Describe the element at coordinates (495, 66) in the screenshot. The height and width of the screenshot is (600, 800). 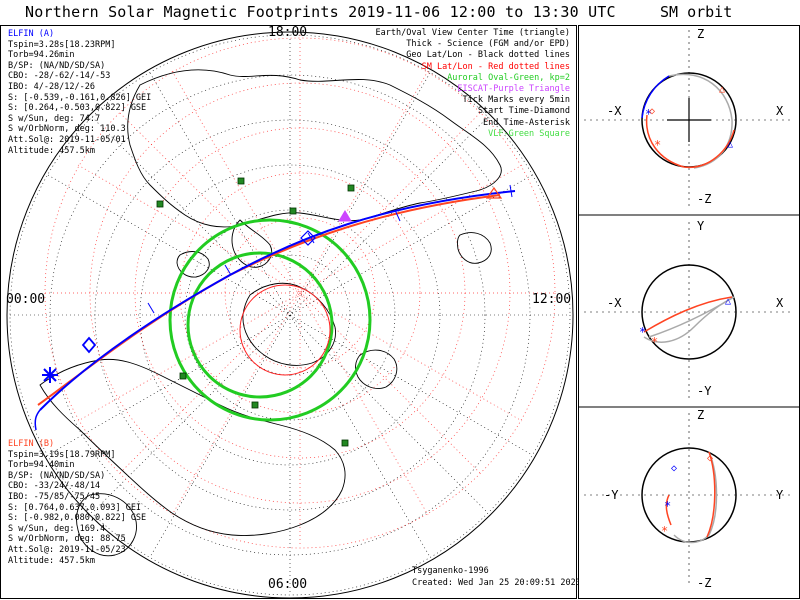
I see `legend-entry: SM Lat/Lon - Red dotted lines` at that location.